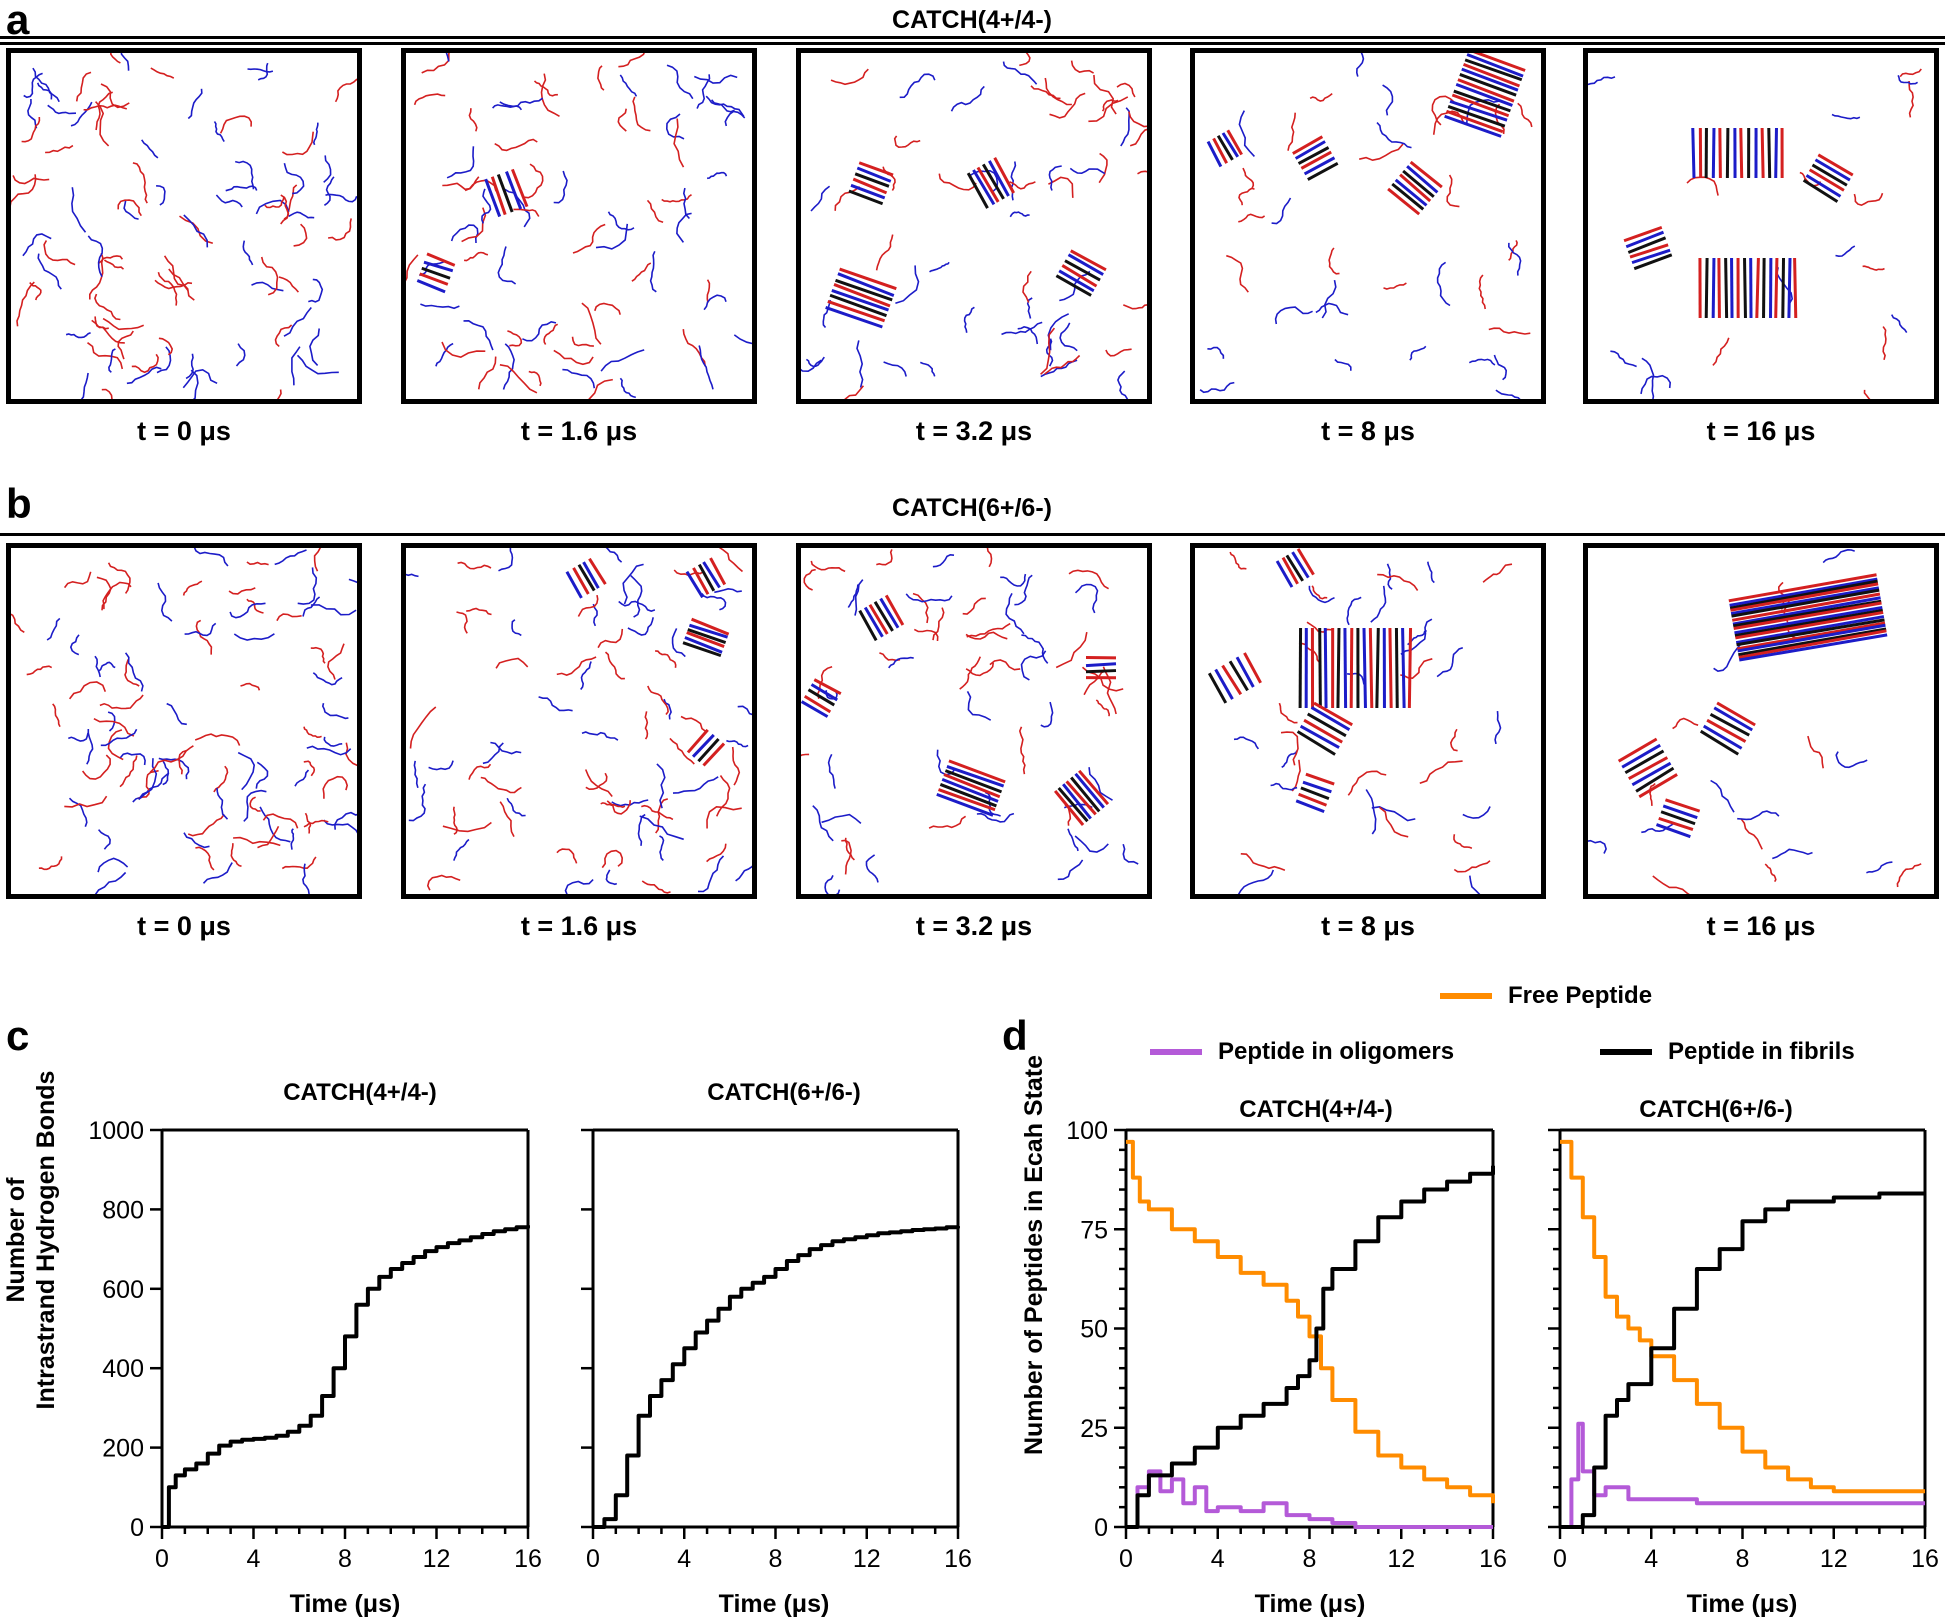  Describe the element at coordinates (1743, 1559) in the screenshot. I see `x-tick-label: 8` at that location.